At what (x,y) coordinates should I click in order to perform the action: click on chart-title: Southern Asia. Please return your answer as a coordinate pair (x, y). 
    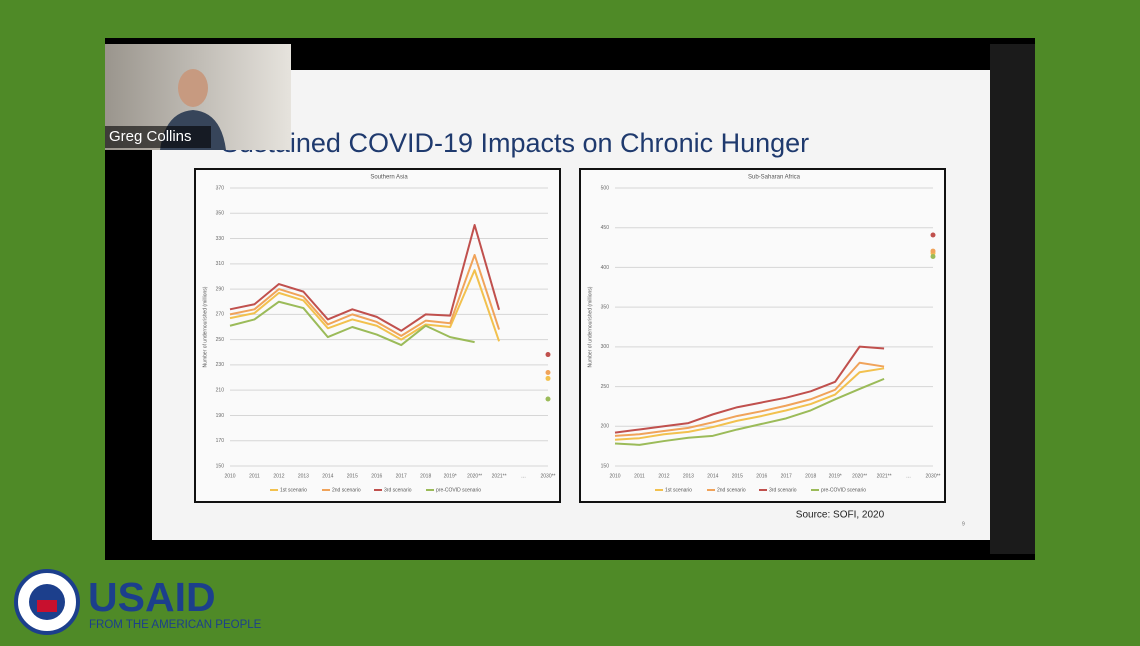
    Looking at the image, I should click on (389, 178).